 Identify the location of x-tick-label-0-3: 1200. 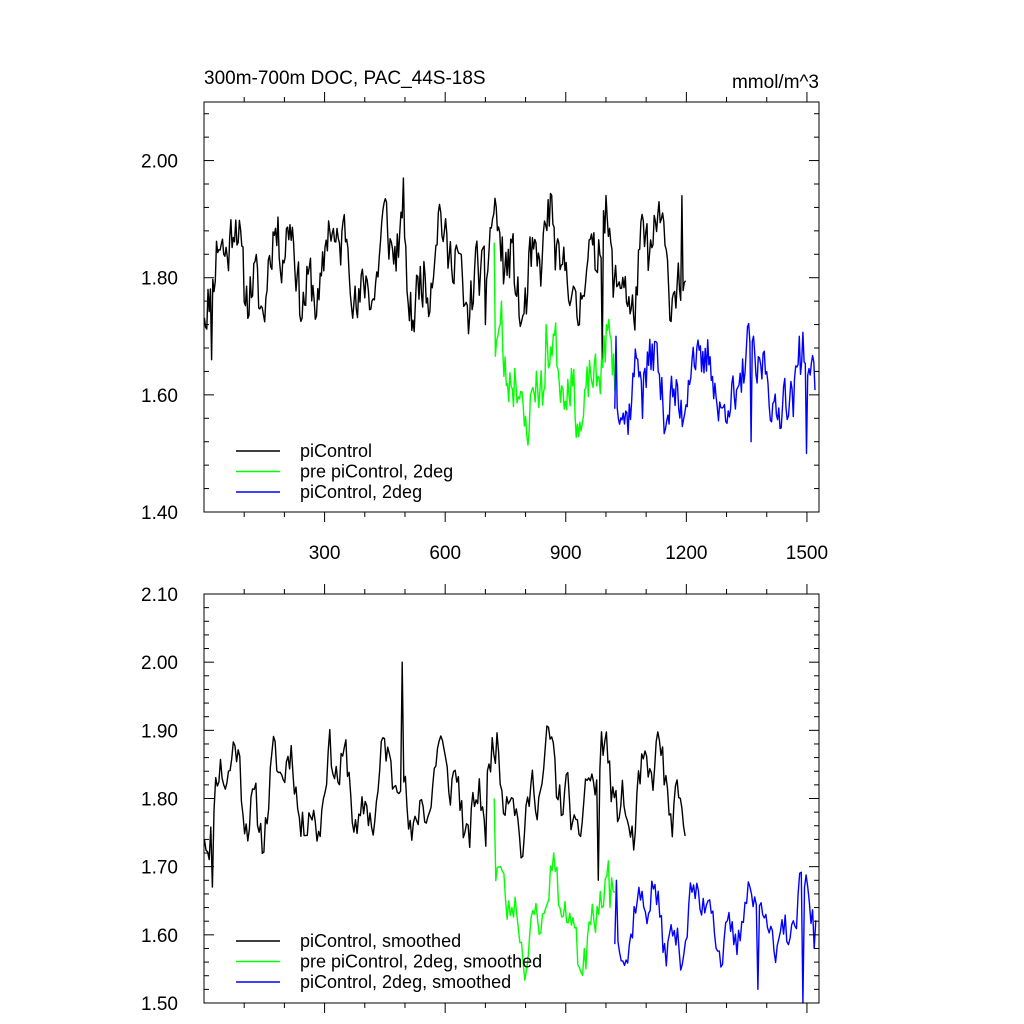
(686, 553).